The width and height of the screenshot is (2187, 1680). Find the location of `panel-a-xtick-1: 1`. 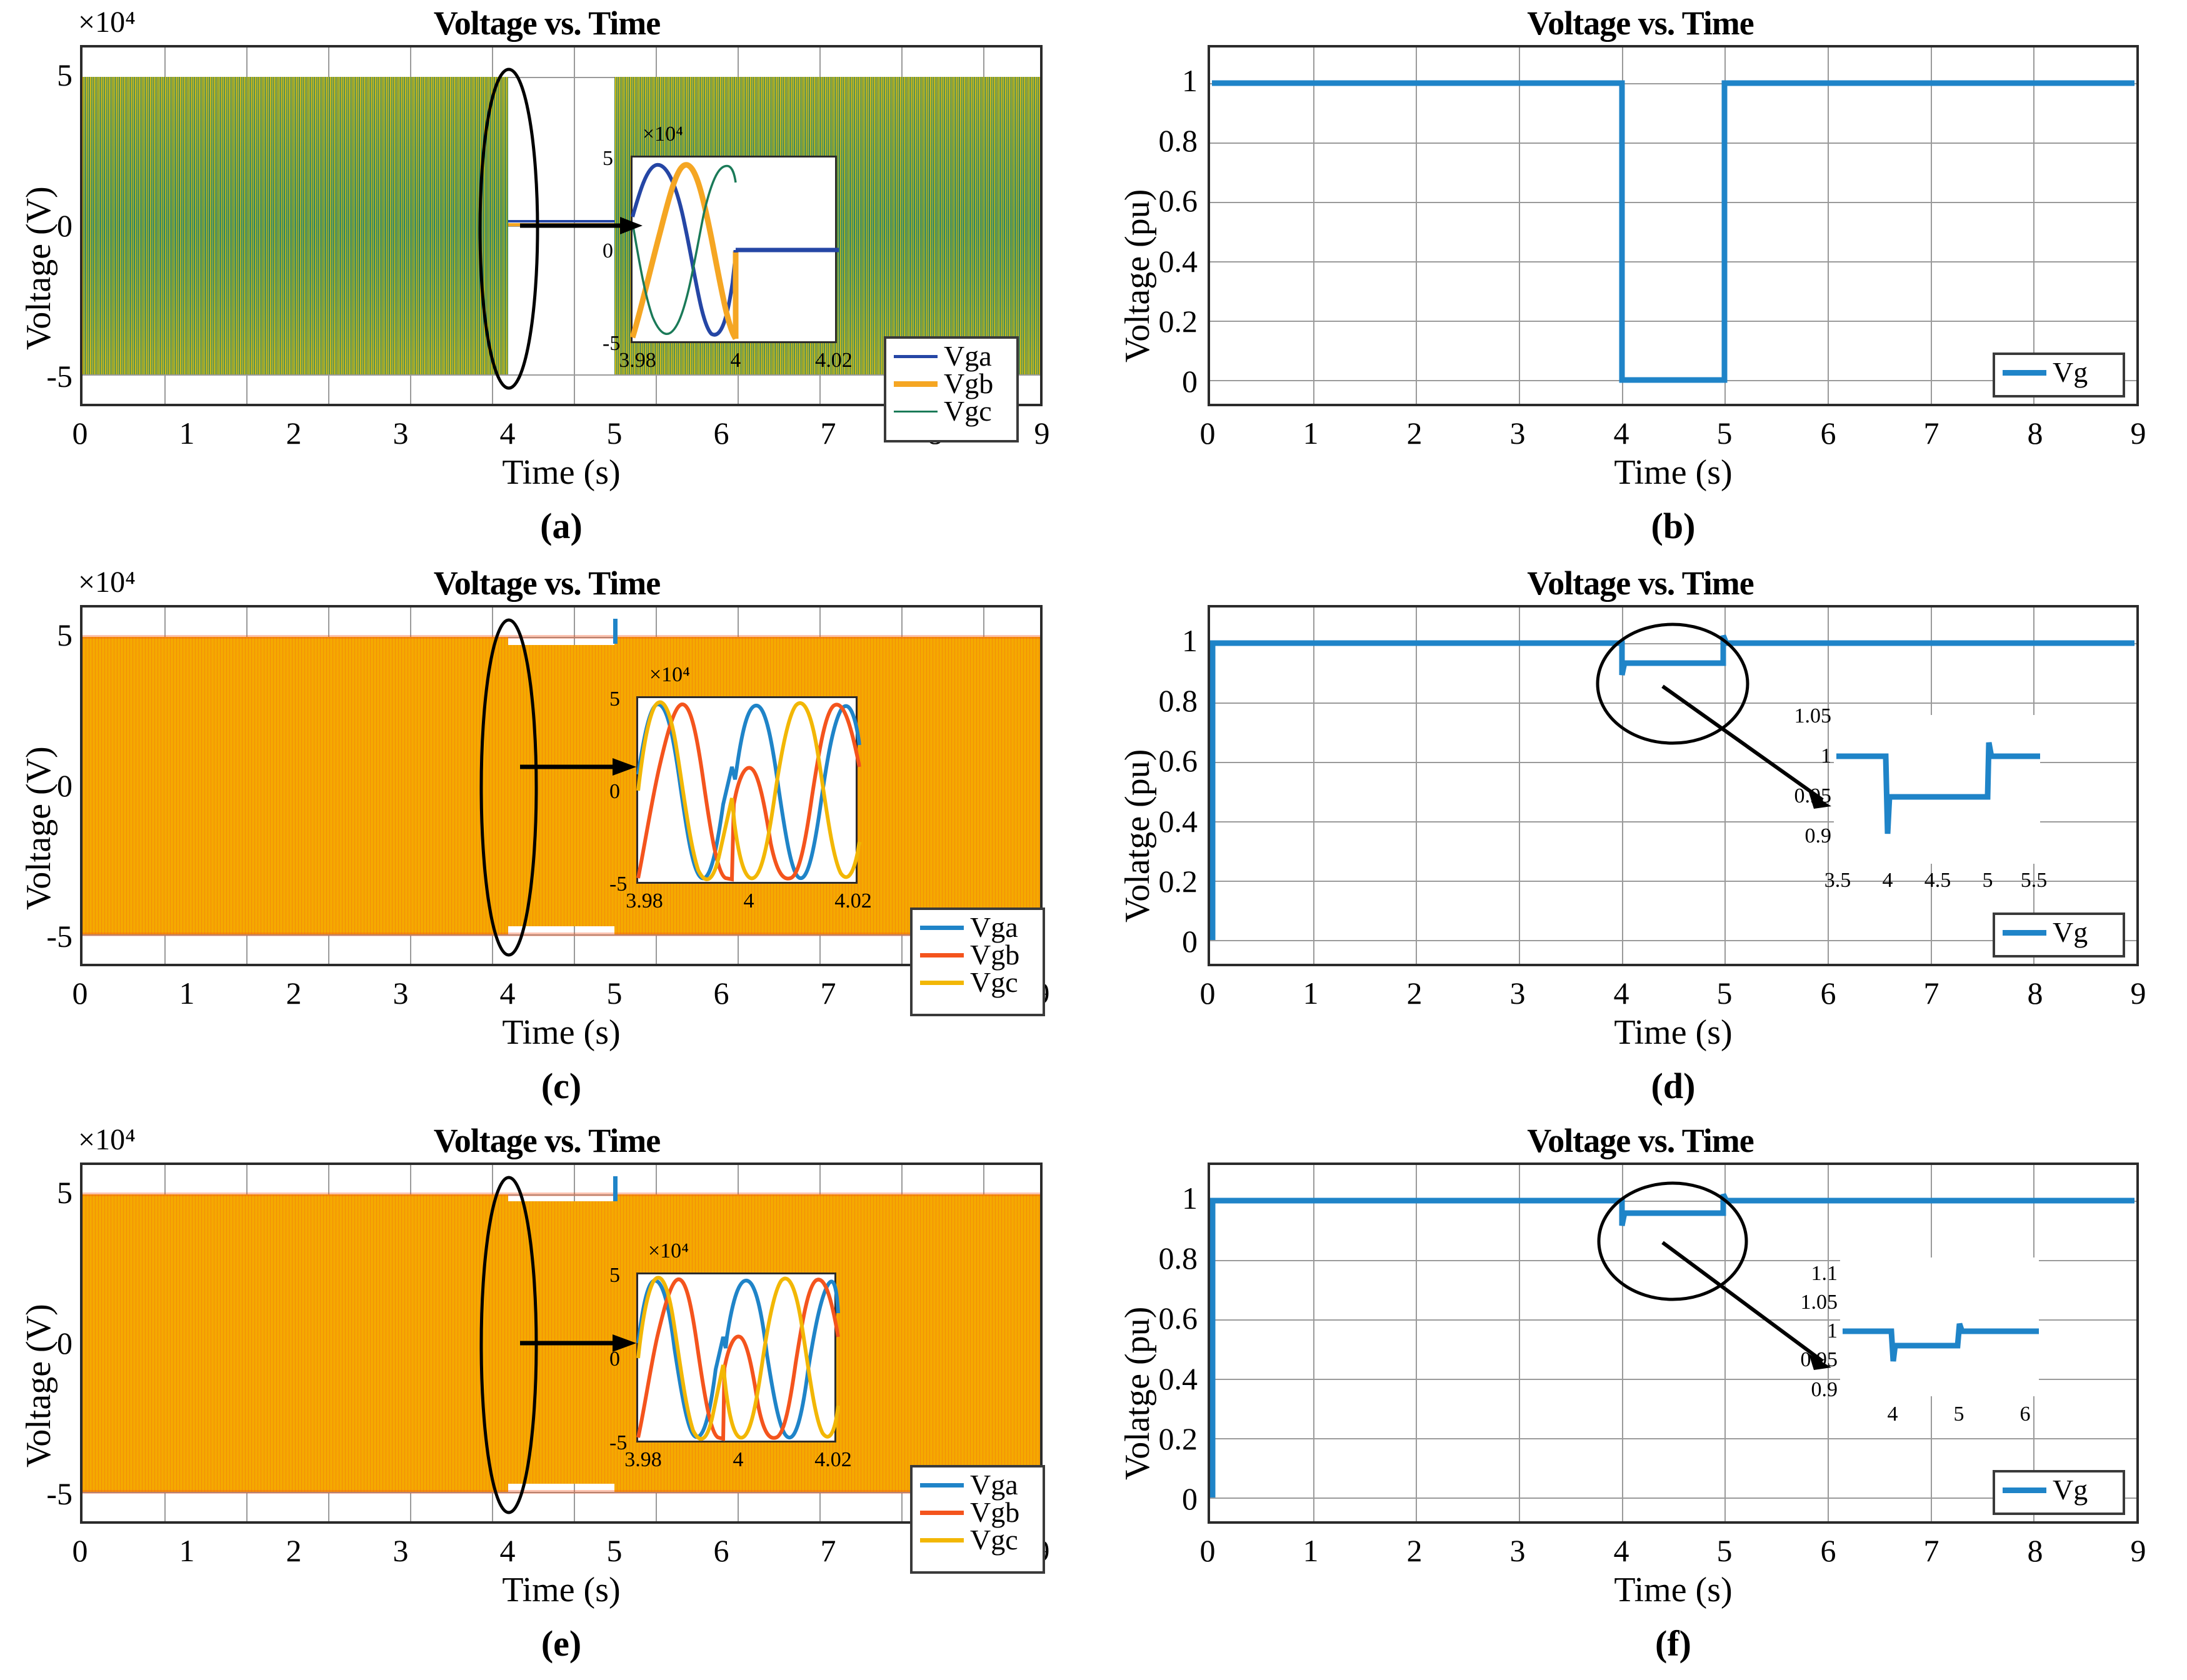

panel-a-xtick-1: 1 is located at coordinates (187, 433).